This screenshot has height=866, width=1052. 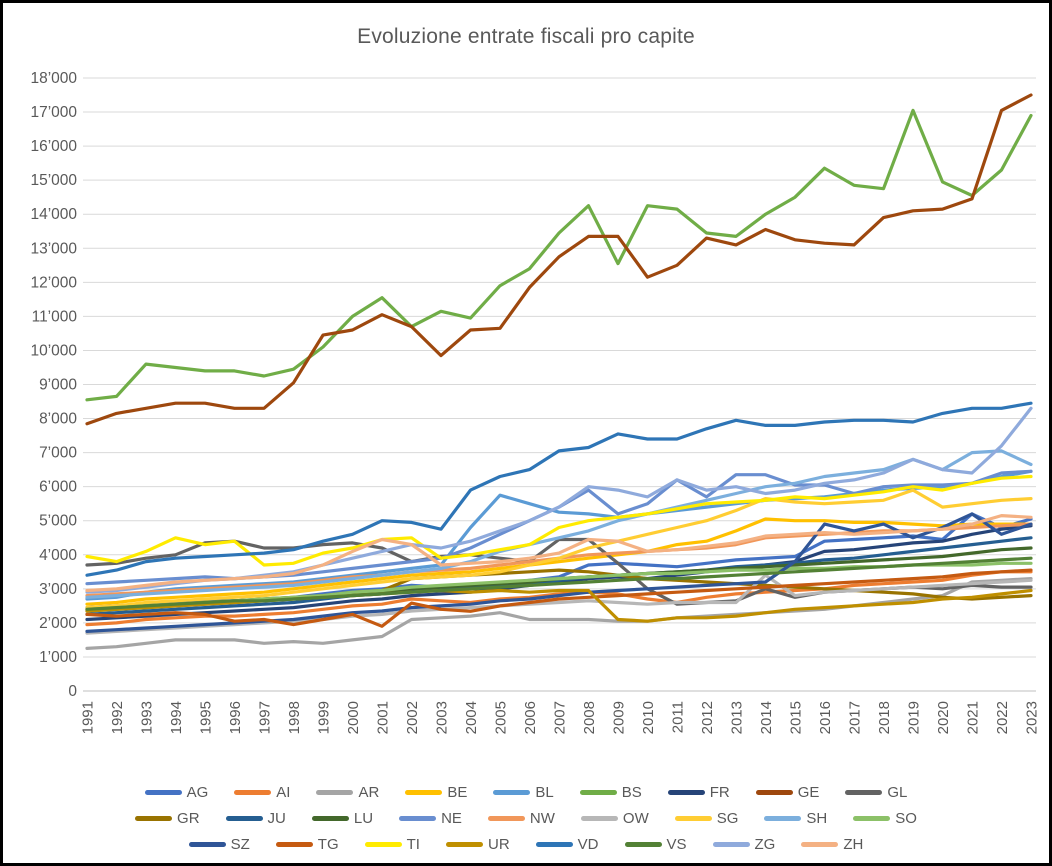 What do you see at coordinates (554, 844) in the screenshot?
I see `legend-swatch-VD` at bounding box center [554, 844].